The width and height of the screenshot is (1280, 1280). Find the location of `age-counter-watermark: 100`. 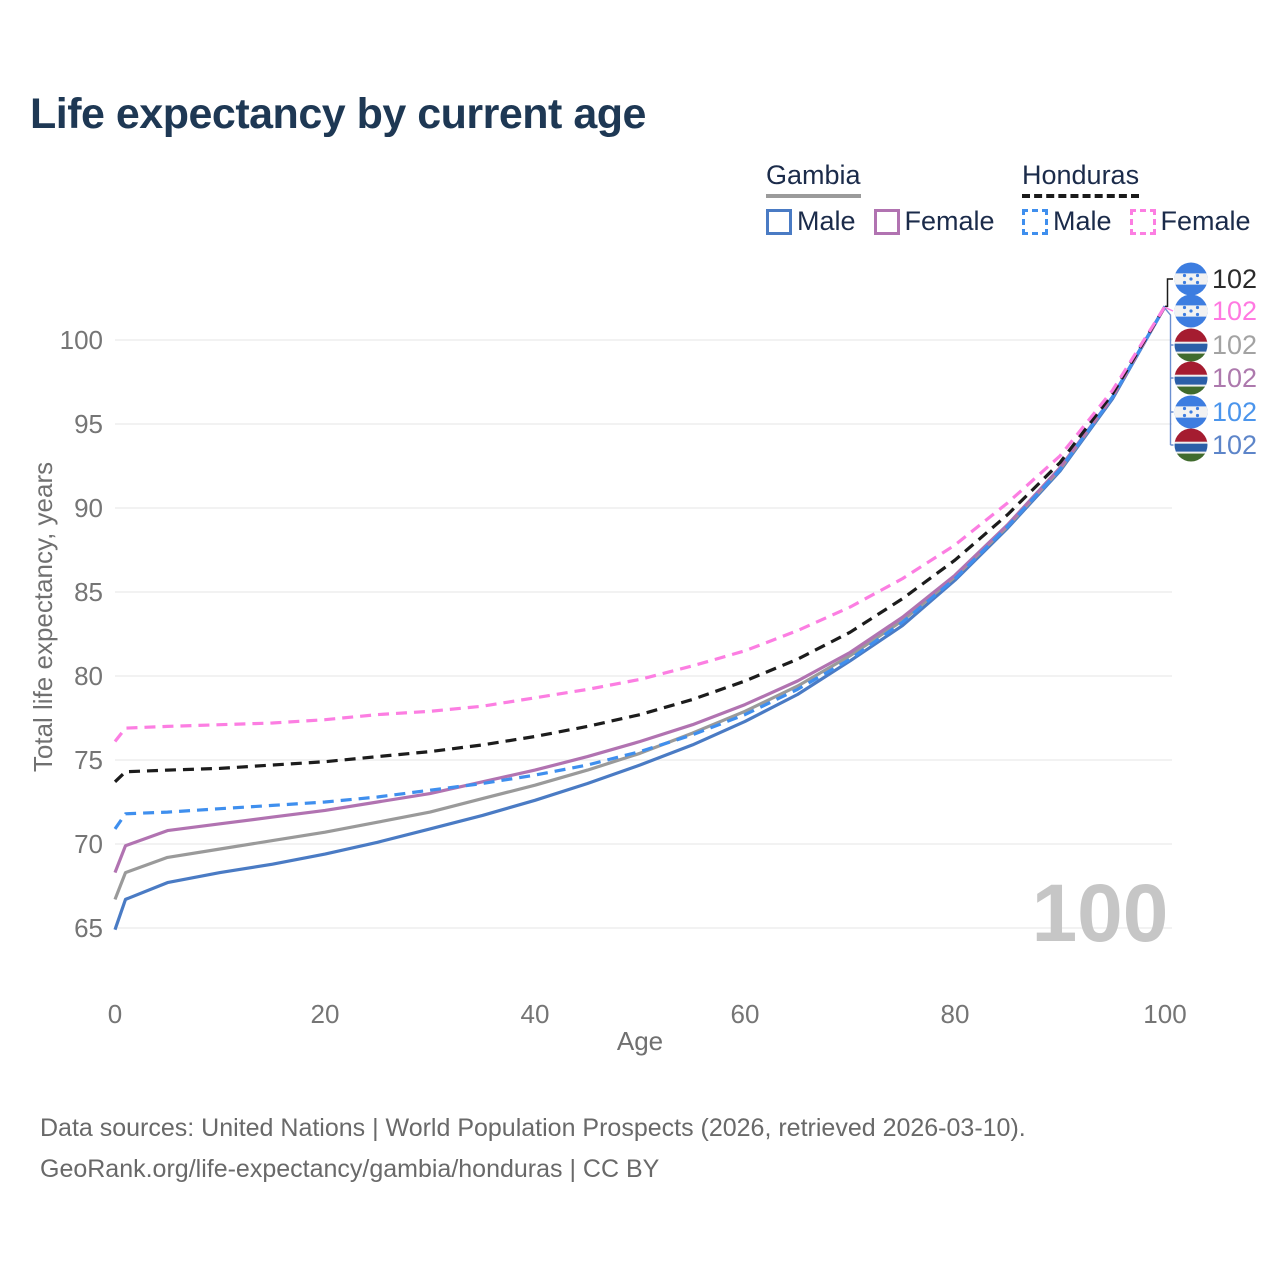

age-counter-watermark: 100 is located at coordinates (1100, 913).